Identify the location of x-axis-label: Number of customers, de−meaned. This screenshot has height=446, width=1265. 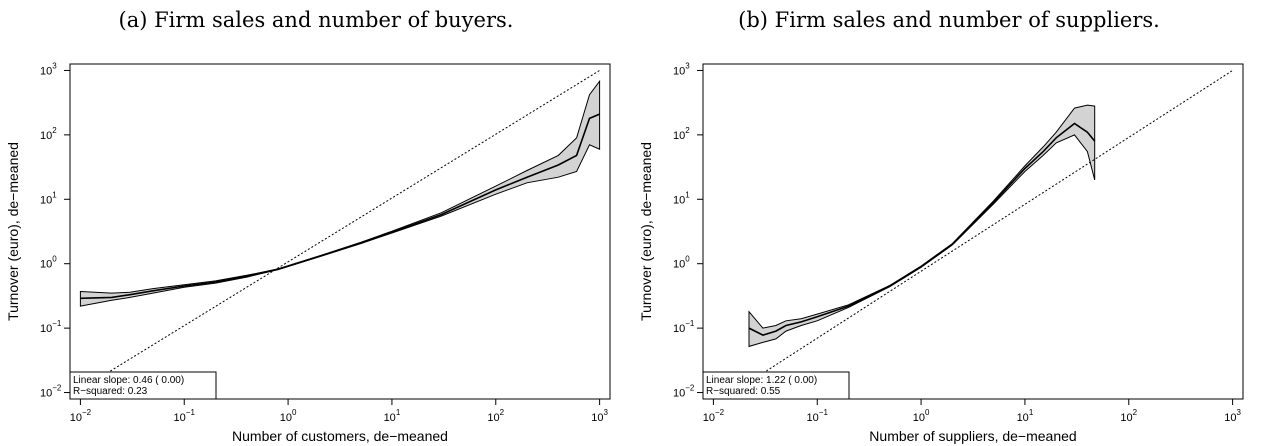
(340, 436).